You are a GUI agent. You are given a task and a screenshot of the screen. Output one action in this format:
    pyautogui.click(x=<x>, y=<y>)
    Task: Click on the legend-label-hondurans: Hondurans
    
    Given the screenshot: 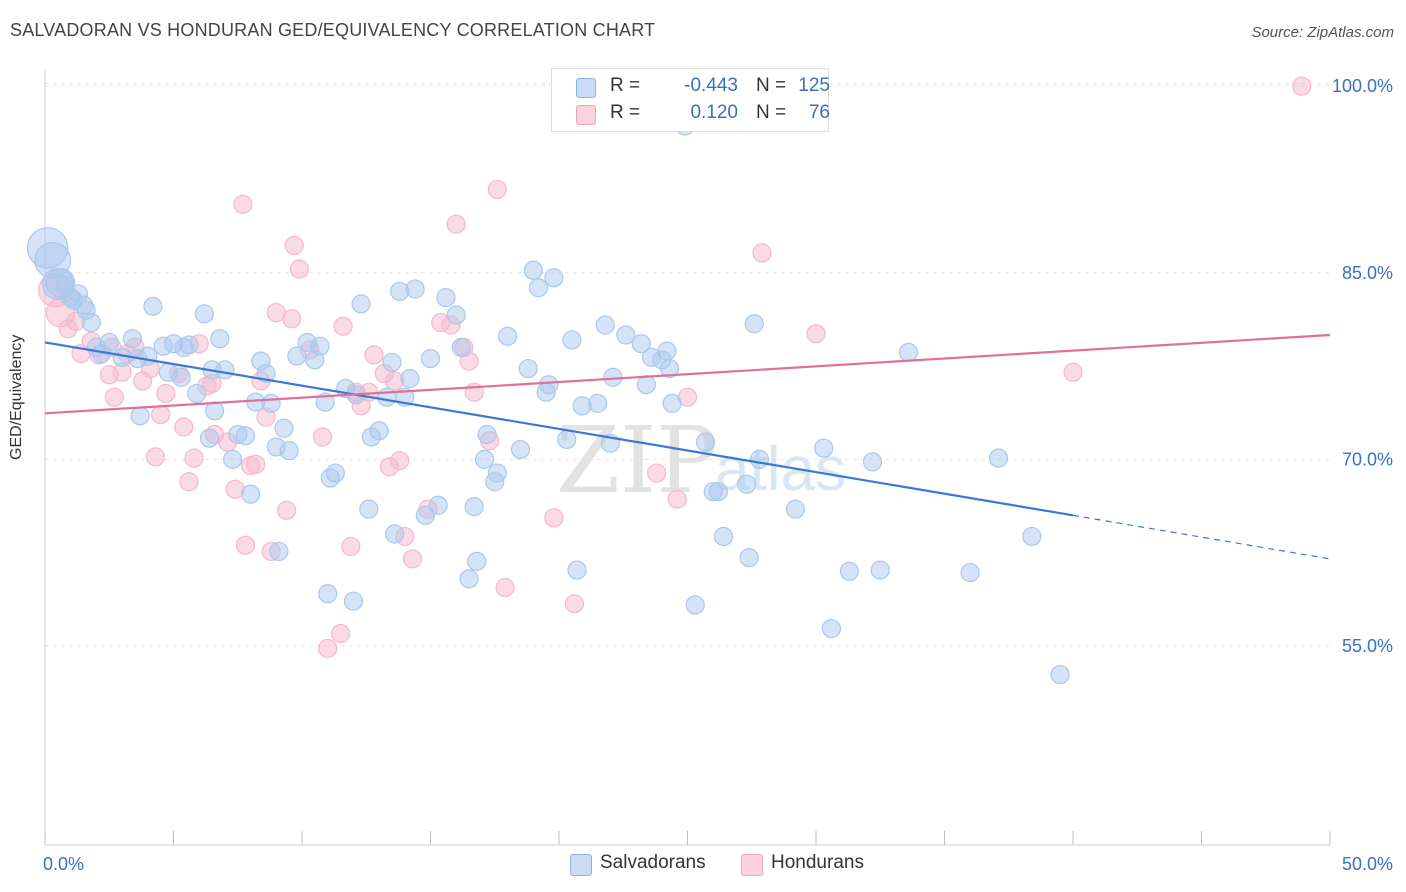 What is the action you would take?
    pyautogui.click(x=817, y=862)
    